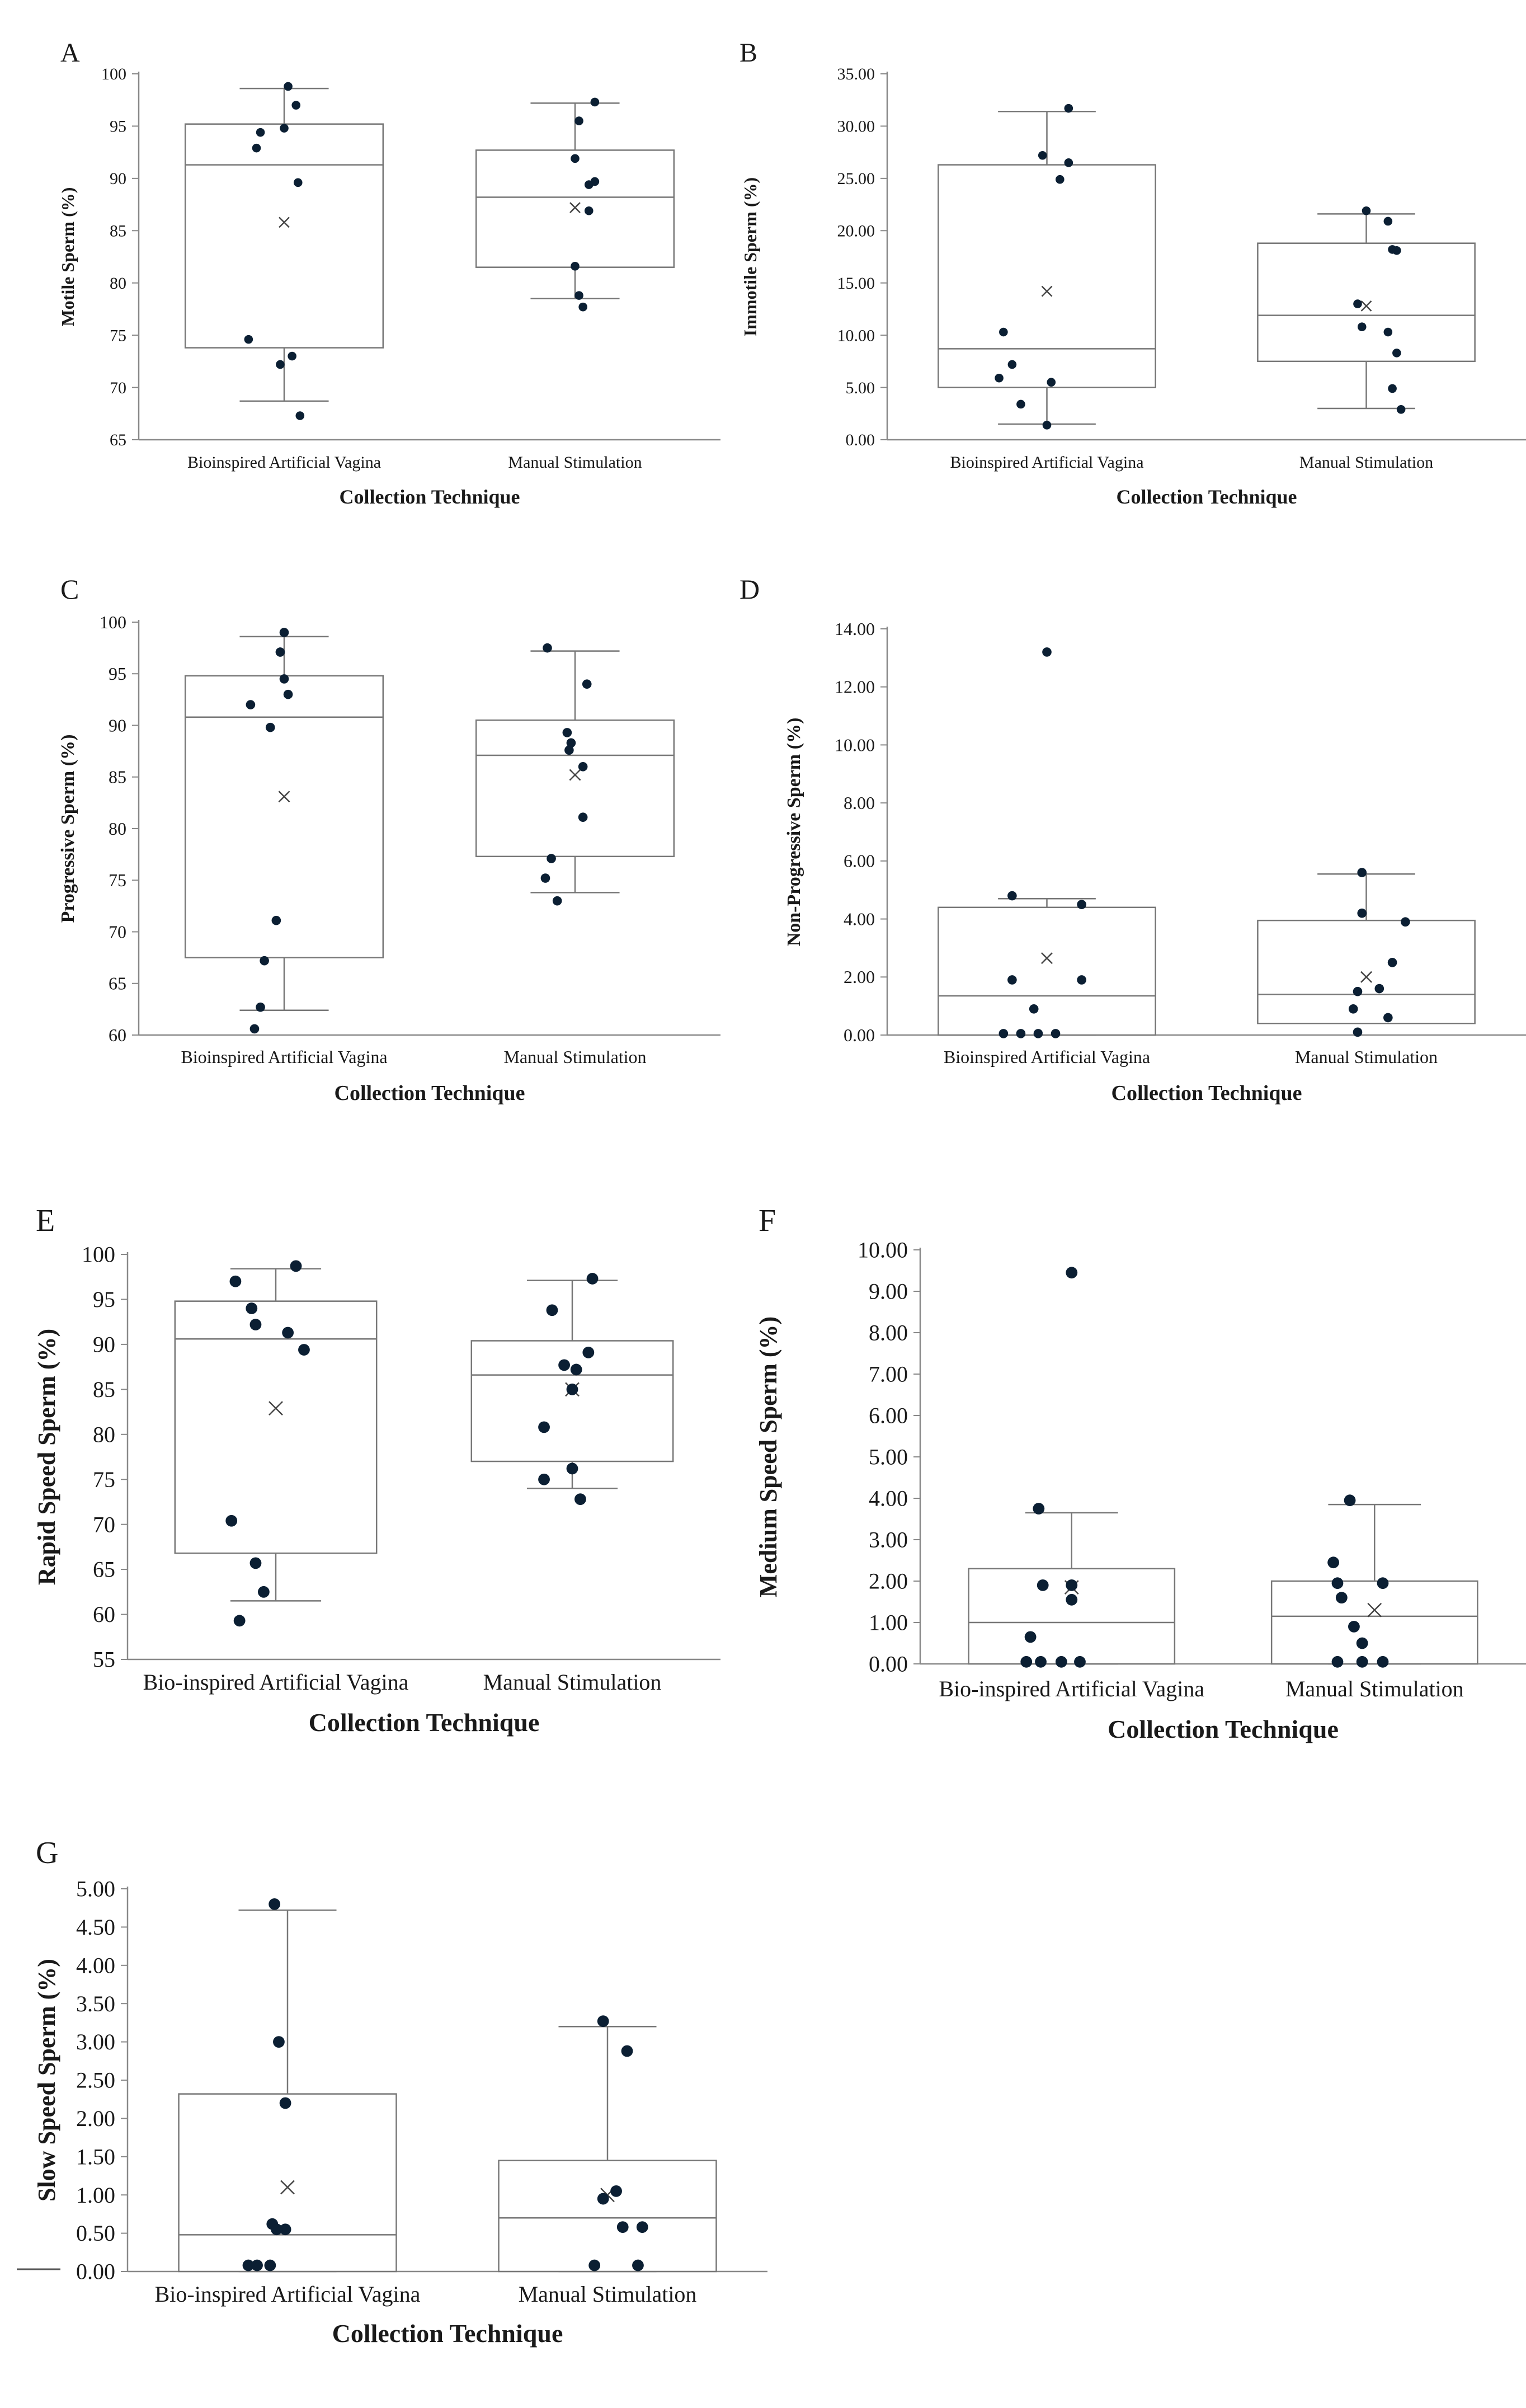 Image resolution: width=1526 pixels, height=2408 pixels. What do you see at coordinates (46, 2080) in the screenshot?
I see `y-axis-title: Slow Speed Sperm (%)` at bounding box center [46, 2080].